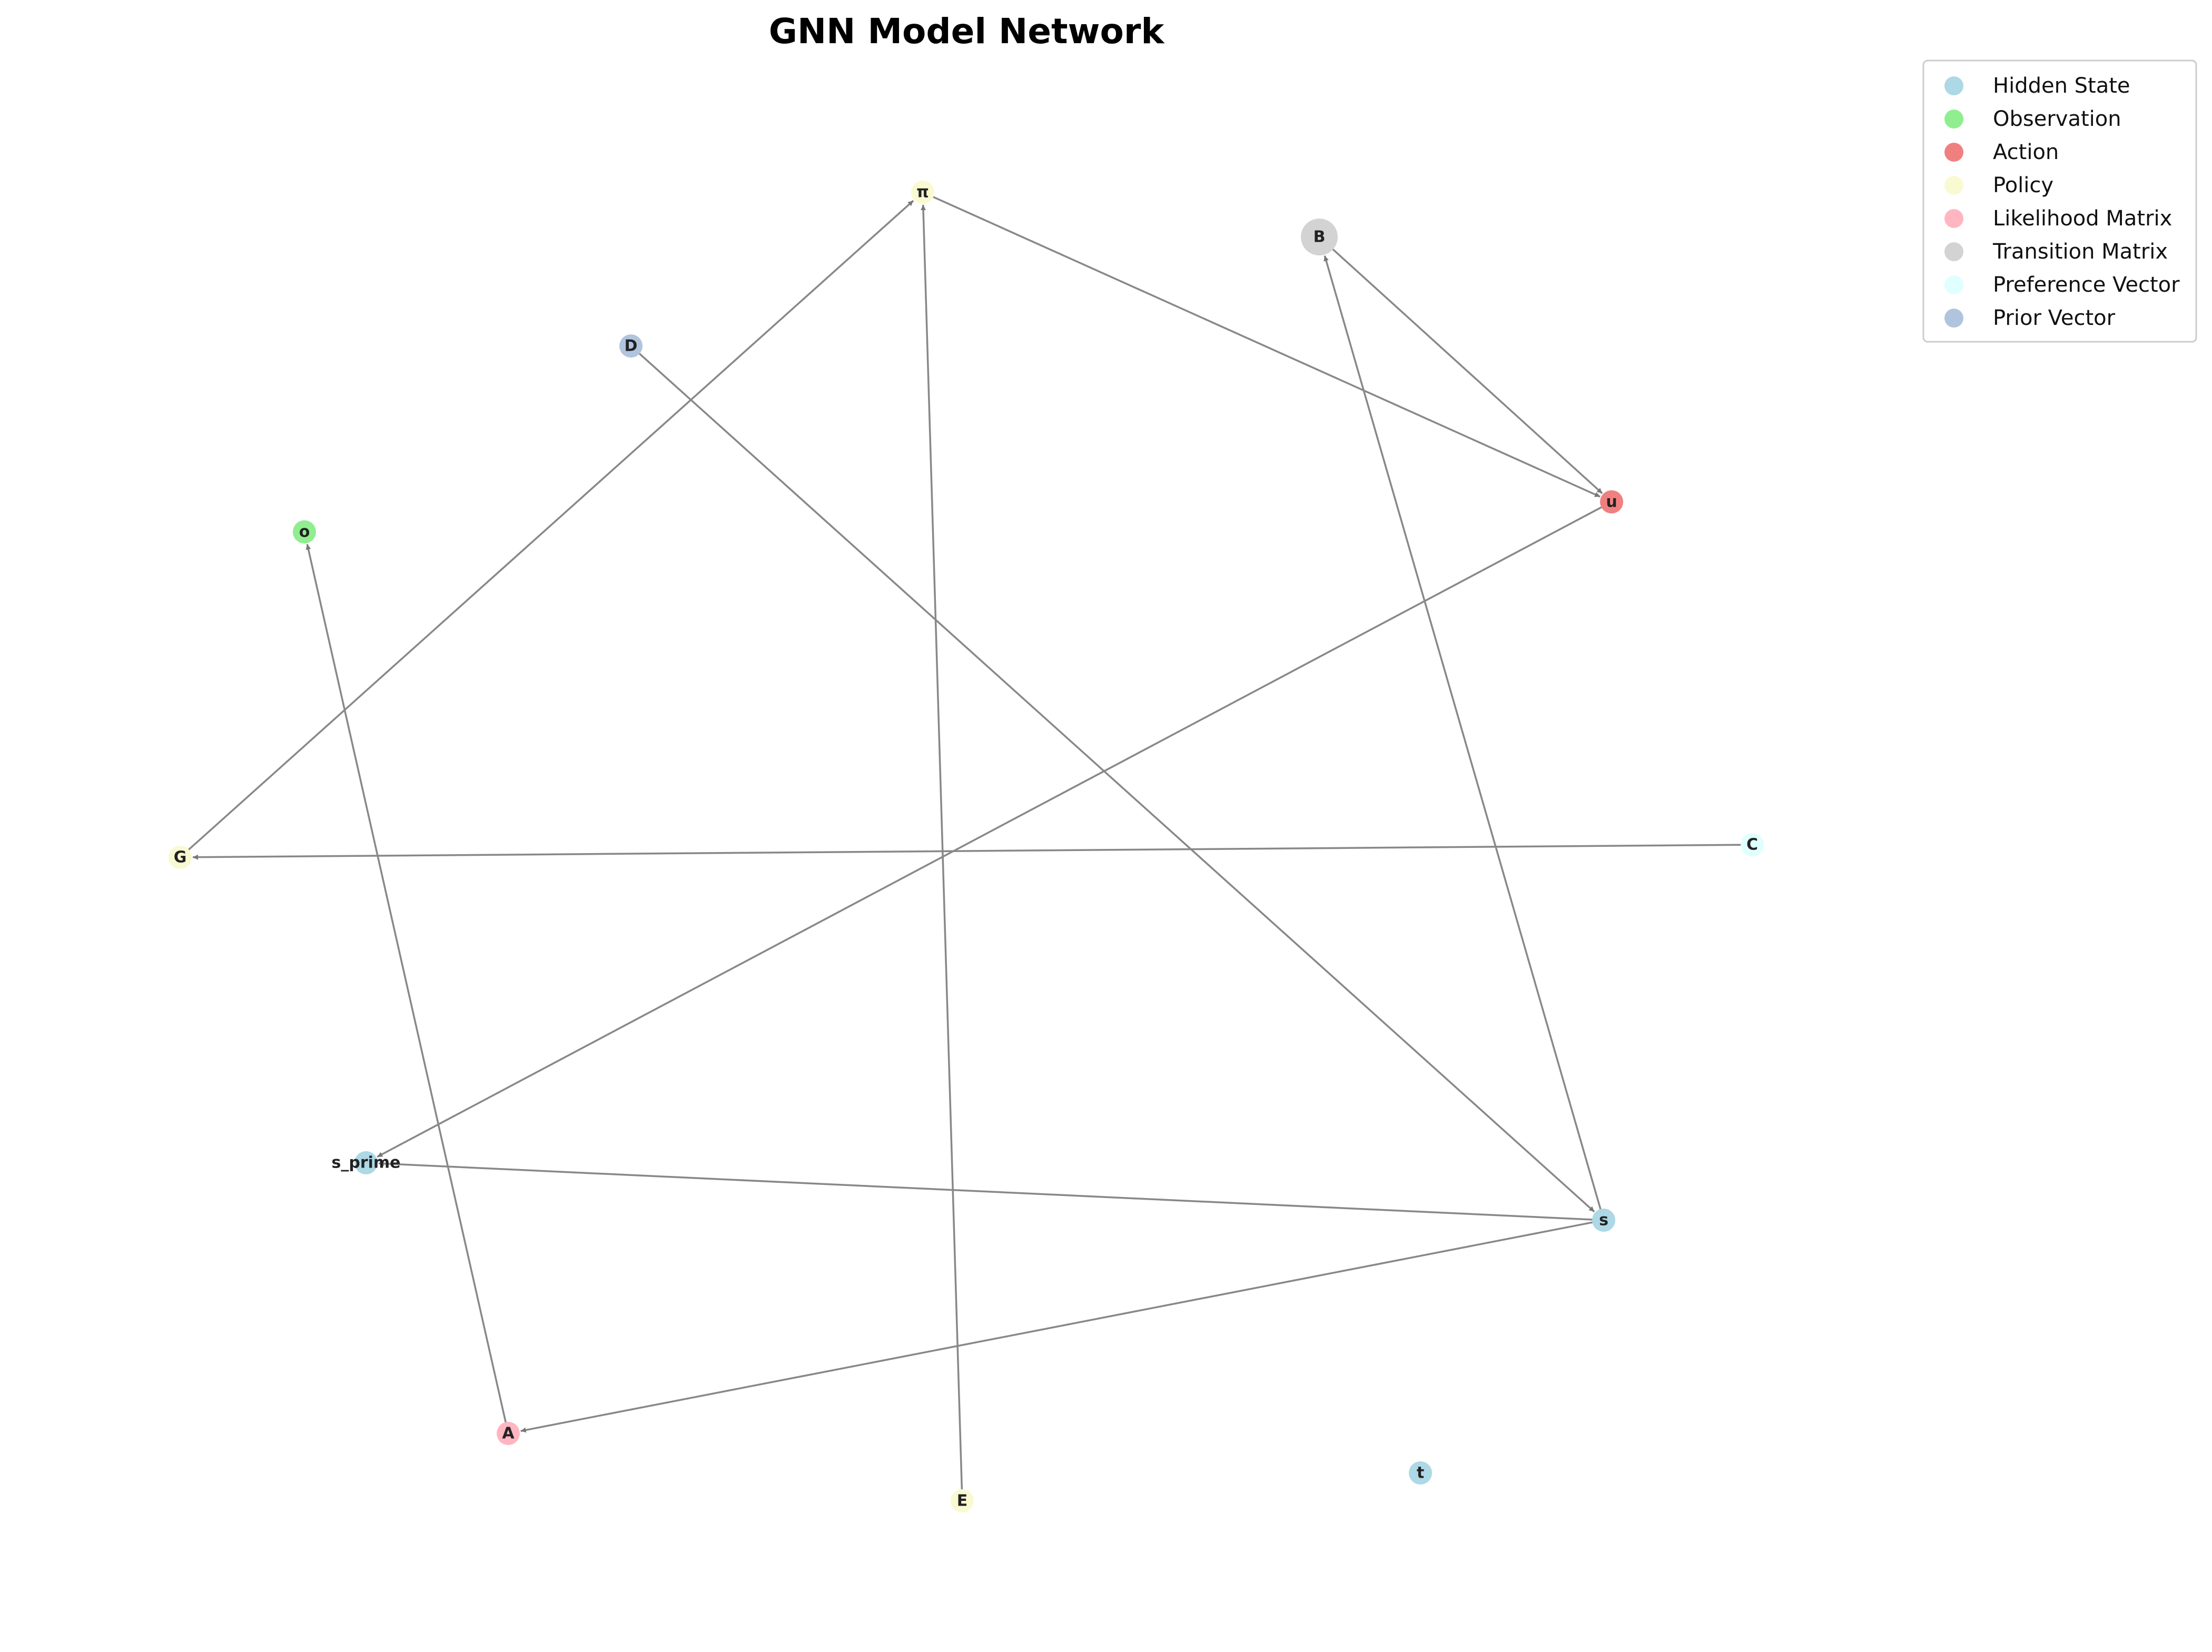 This screenshot has height=1652, width=2212. What do you see at coordinates (550, 526) in the screenshot?
I see `edge-G-to-pi` at bounding box center [550, 526].